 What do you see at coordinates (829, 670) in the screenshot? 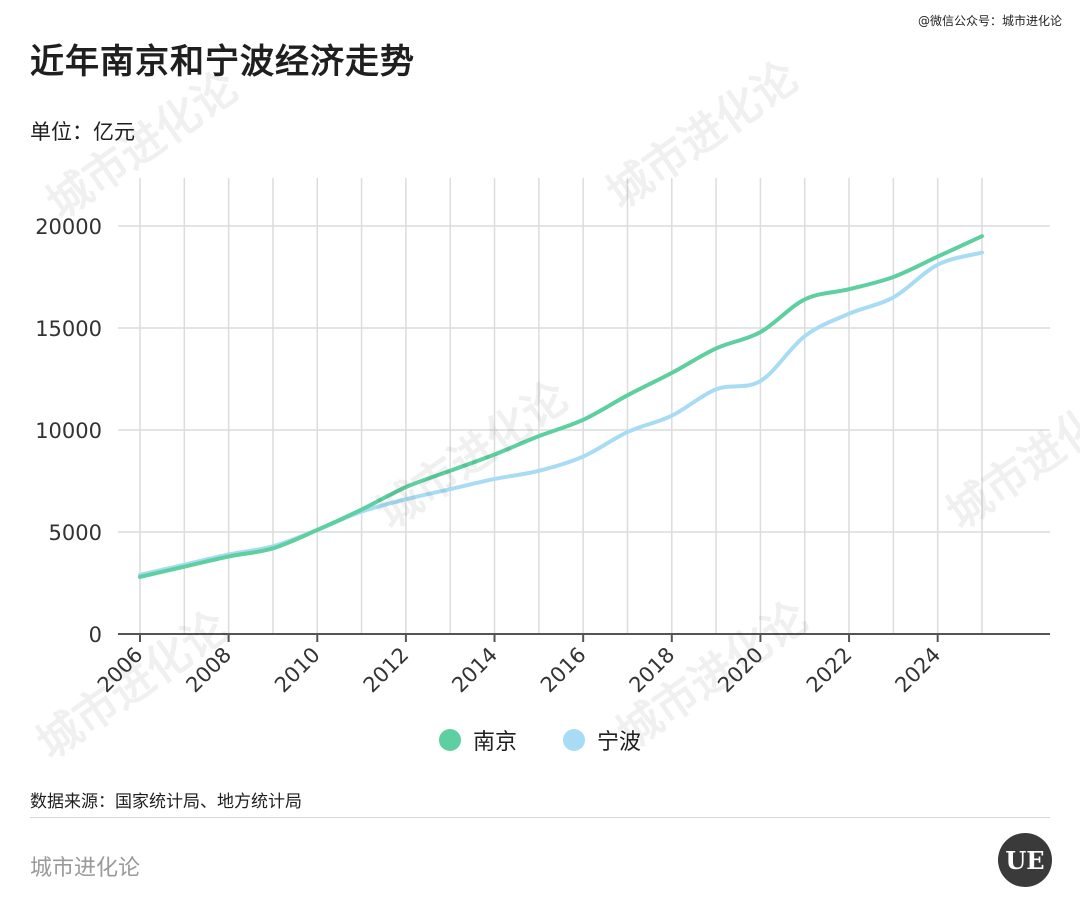
I see `x-tick-label: 2022` at bounding box center [829, 670].